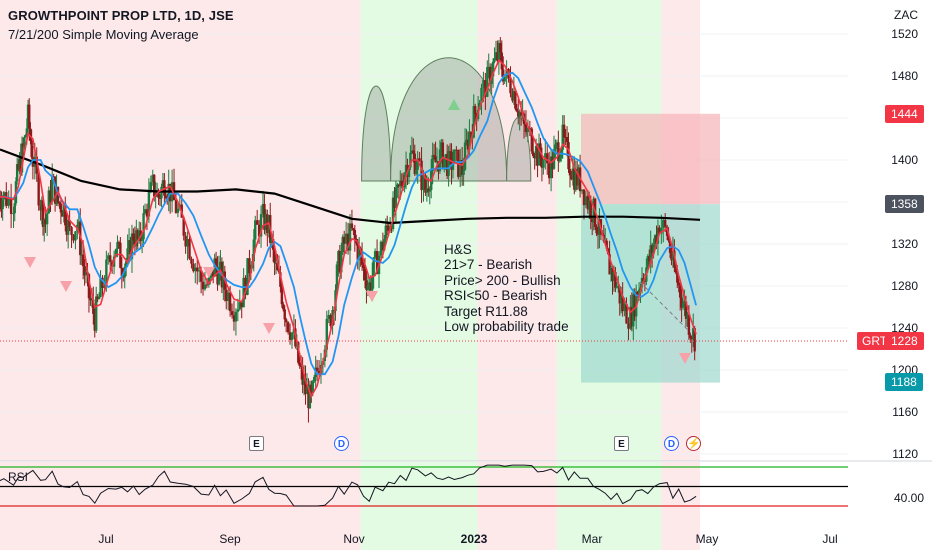 The width and height of the screenshot is (932, 550). Describe the element at coordinates (904, 328) in the screenshot. I see `price-tick: 1240` at that location.